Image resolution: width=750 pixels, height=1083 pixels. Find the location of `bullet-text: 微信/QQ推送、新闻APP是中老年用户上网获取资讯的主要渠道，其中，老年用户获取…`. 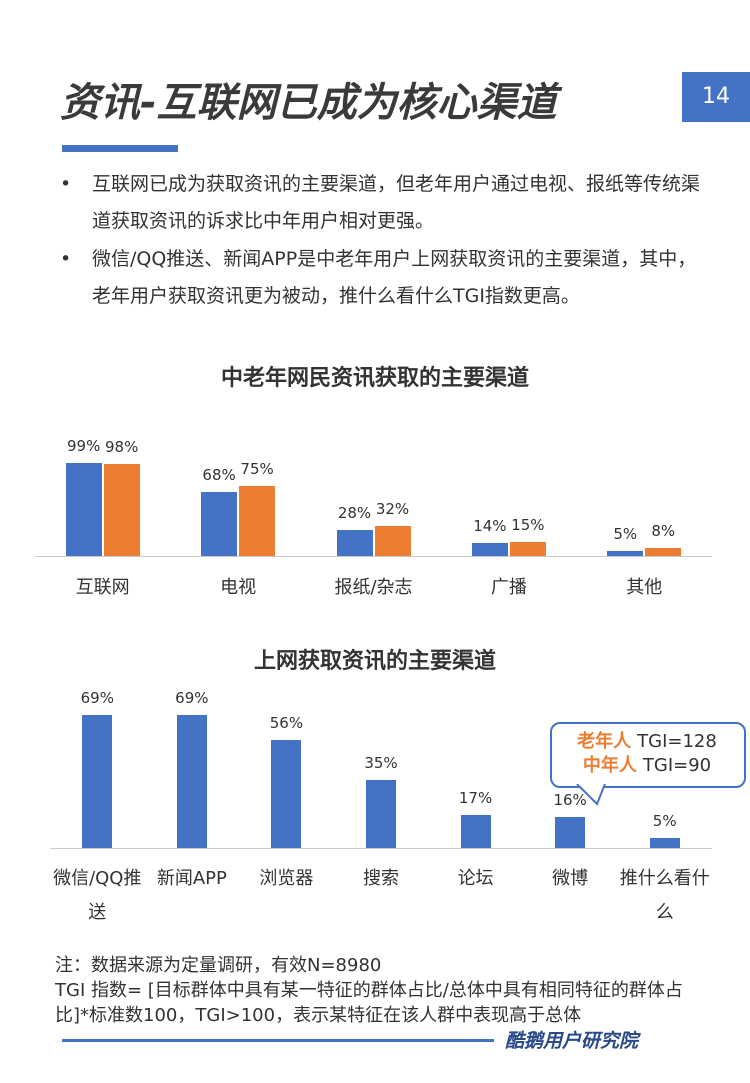

bullet-text: 微信/QQ推送、新闻APP是中老年用户上网获取资讯的主要渠道，其中，老年用户获取… is located at coordinates (394, 277).